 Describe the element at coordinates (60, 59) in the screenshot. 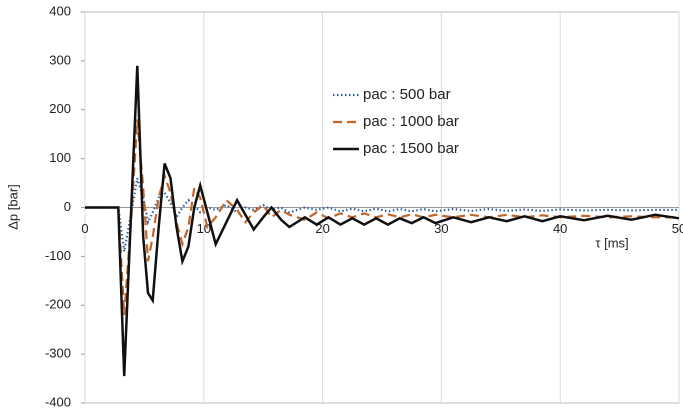

I see `y-tick-label: 300` at that location.